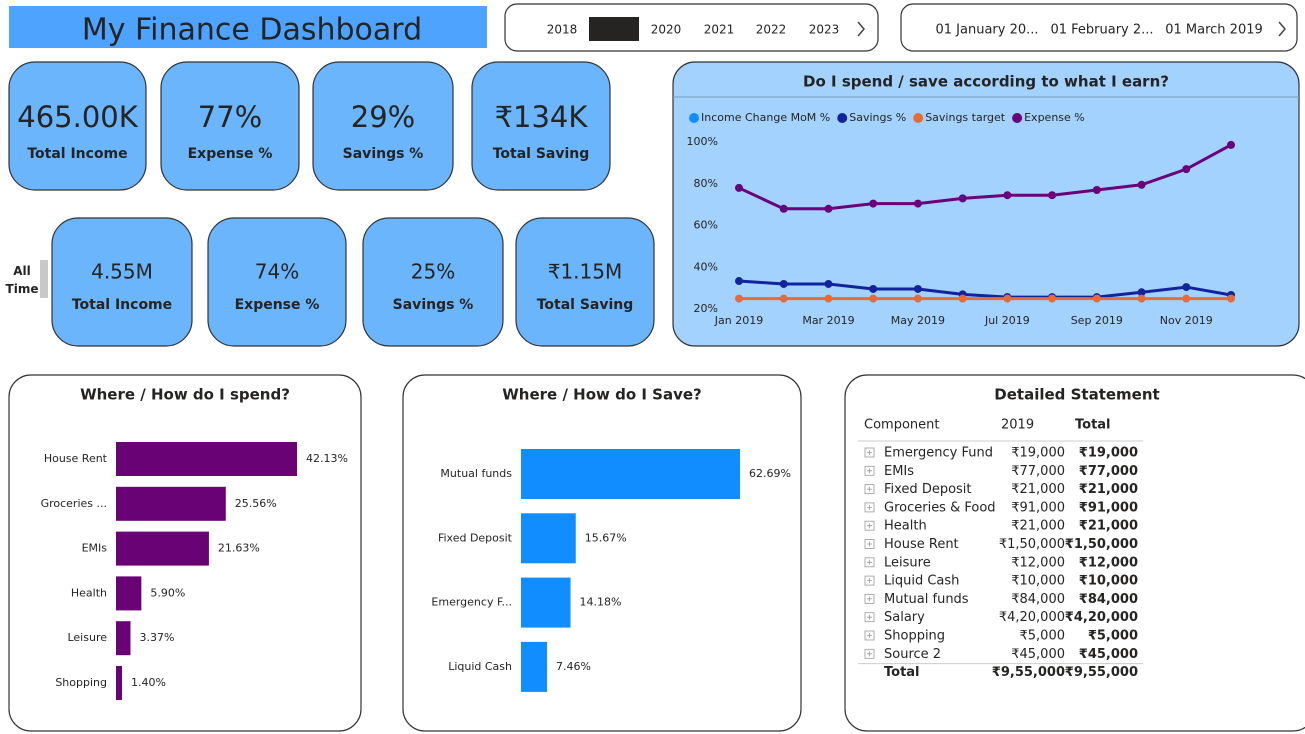 Image resolution: width=1305 pixels, height=734 pixels. Describe the element at coordinates (702, 141) in the screenshot. I see `y-tick-label: 100%` at that location.